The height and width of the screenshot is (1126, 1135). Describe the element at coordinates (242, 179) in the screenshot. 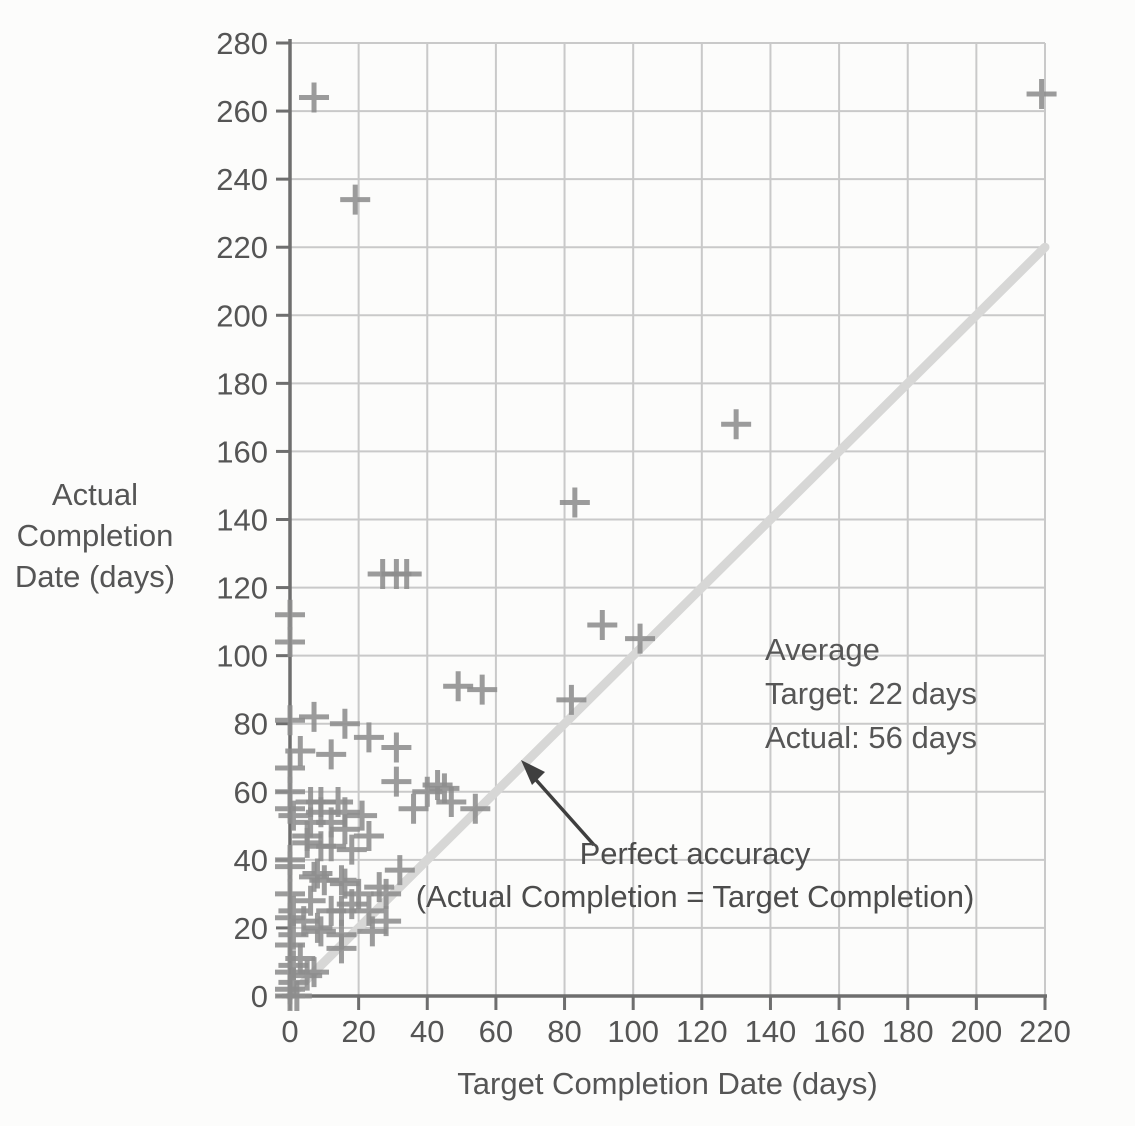

I see `y-tick-label: 240` at that location.